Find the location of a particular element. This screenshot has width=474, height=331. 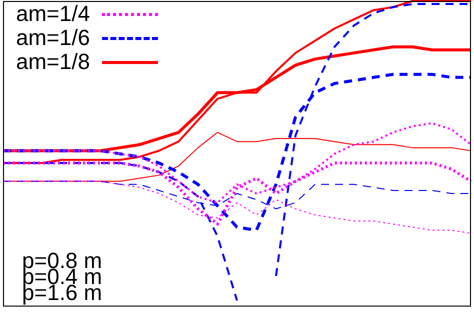

legend-label: am=1/8 is located at coordinates (53, 61).